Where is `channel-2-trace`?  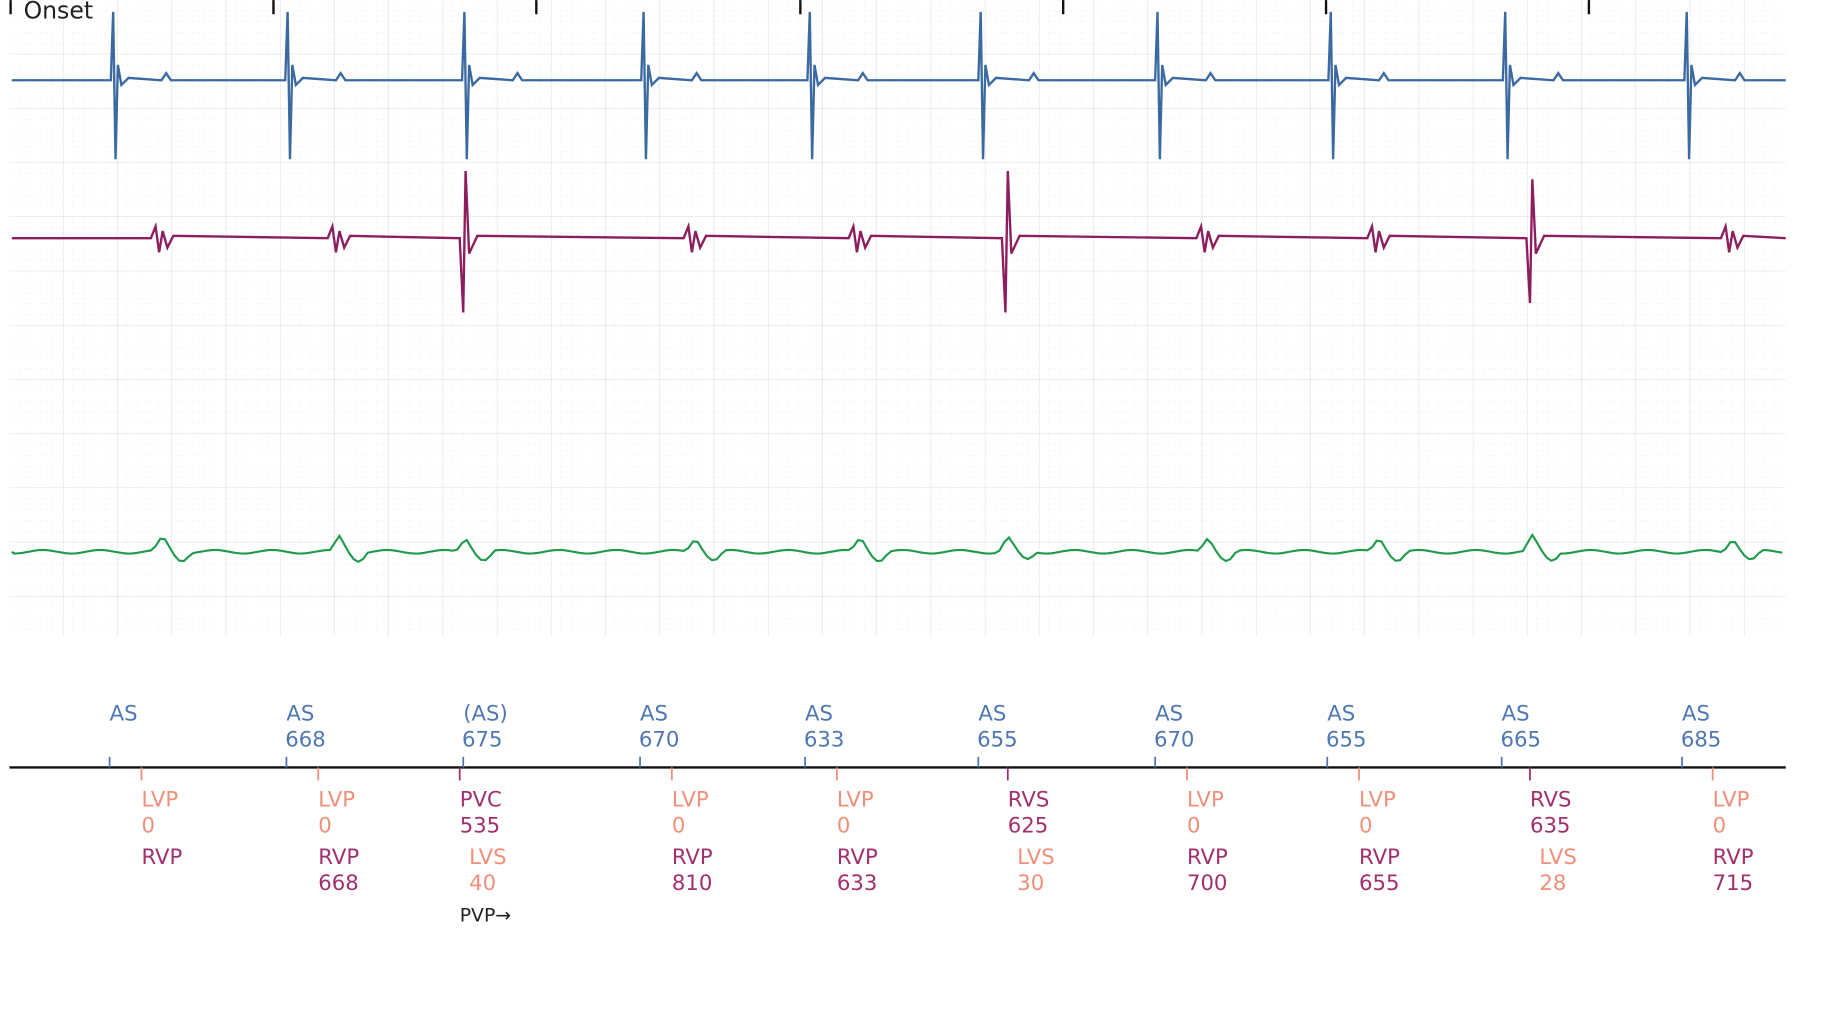
channel-2-trace is located at coordinates (898, 241).